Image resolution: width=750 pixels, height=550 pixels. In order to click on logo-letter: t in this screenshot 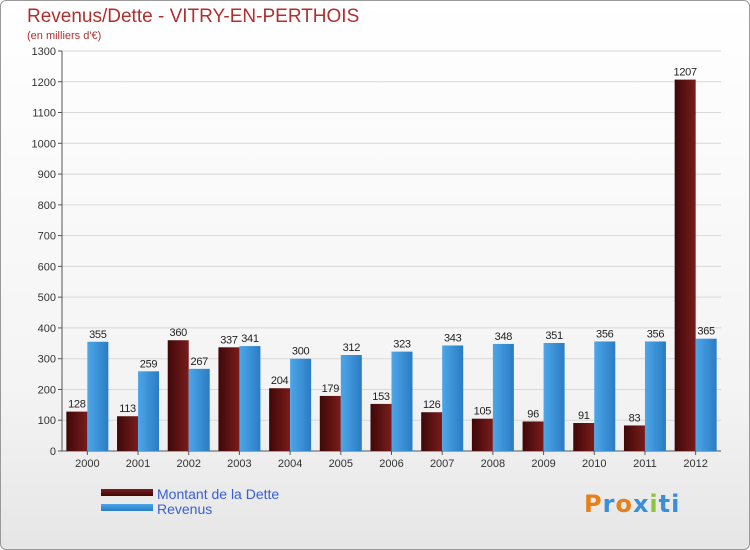, I will do `click(665, 504)`.